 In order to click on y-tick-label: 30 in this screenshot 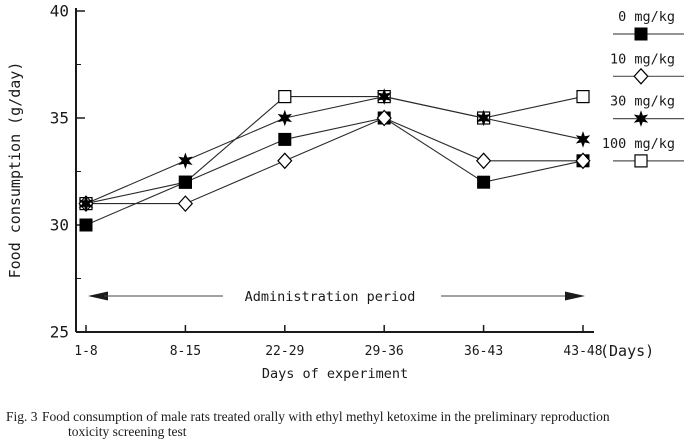, I will do `click(59, 225)`.